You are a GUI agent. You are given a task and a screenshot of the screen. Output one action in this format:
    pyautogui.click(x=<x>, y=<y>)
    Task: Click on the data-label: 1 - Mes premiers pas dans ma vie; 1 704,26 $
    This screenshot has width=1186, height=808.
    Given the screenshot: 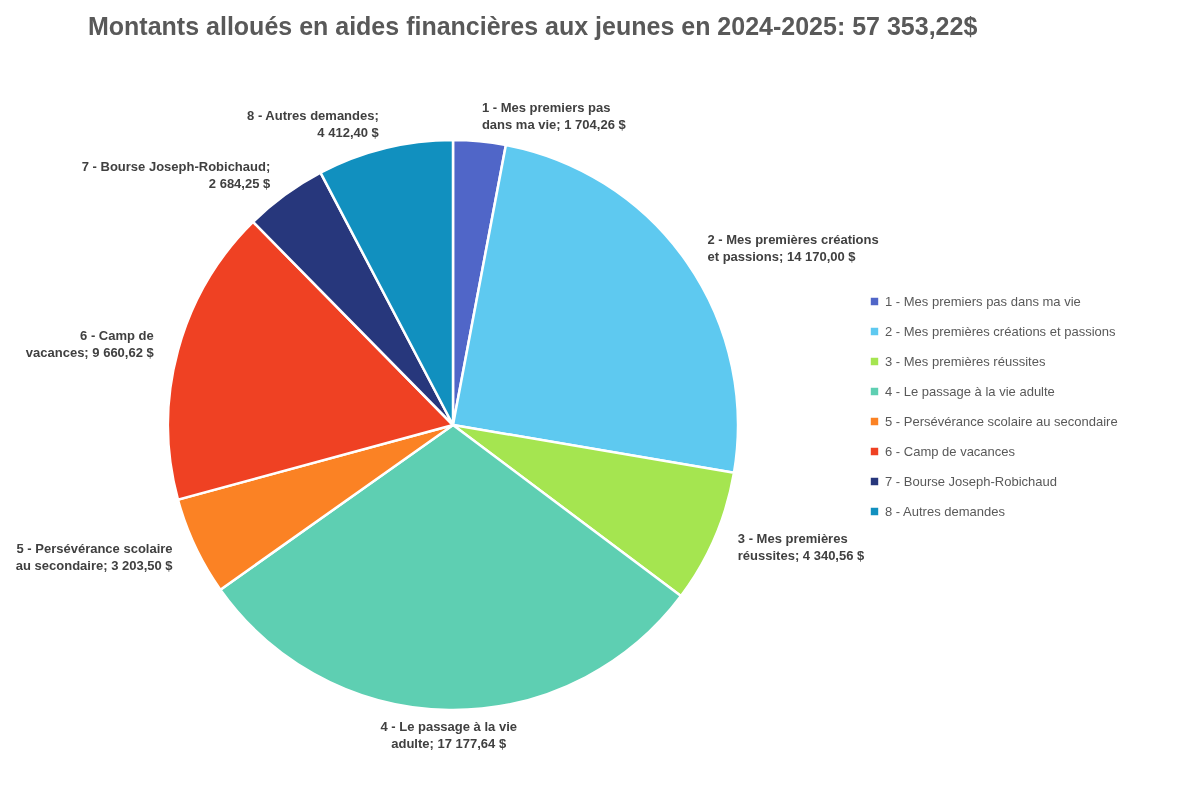 What is the action you would take?
    pyautogui.click(x=554, y=116)
    